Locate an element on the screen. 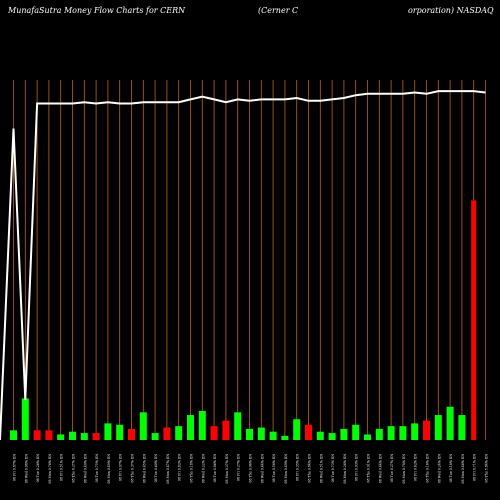 This screenshot has width=500, height=500. x-tick-label: 08 Fri 0.93% EN is located at coordinates (357, 467).